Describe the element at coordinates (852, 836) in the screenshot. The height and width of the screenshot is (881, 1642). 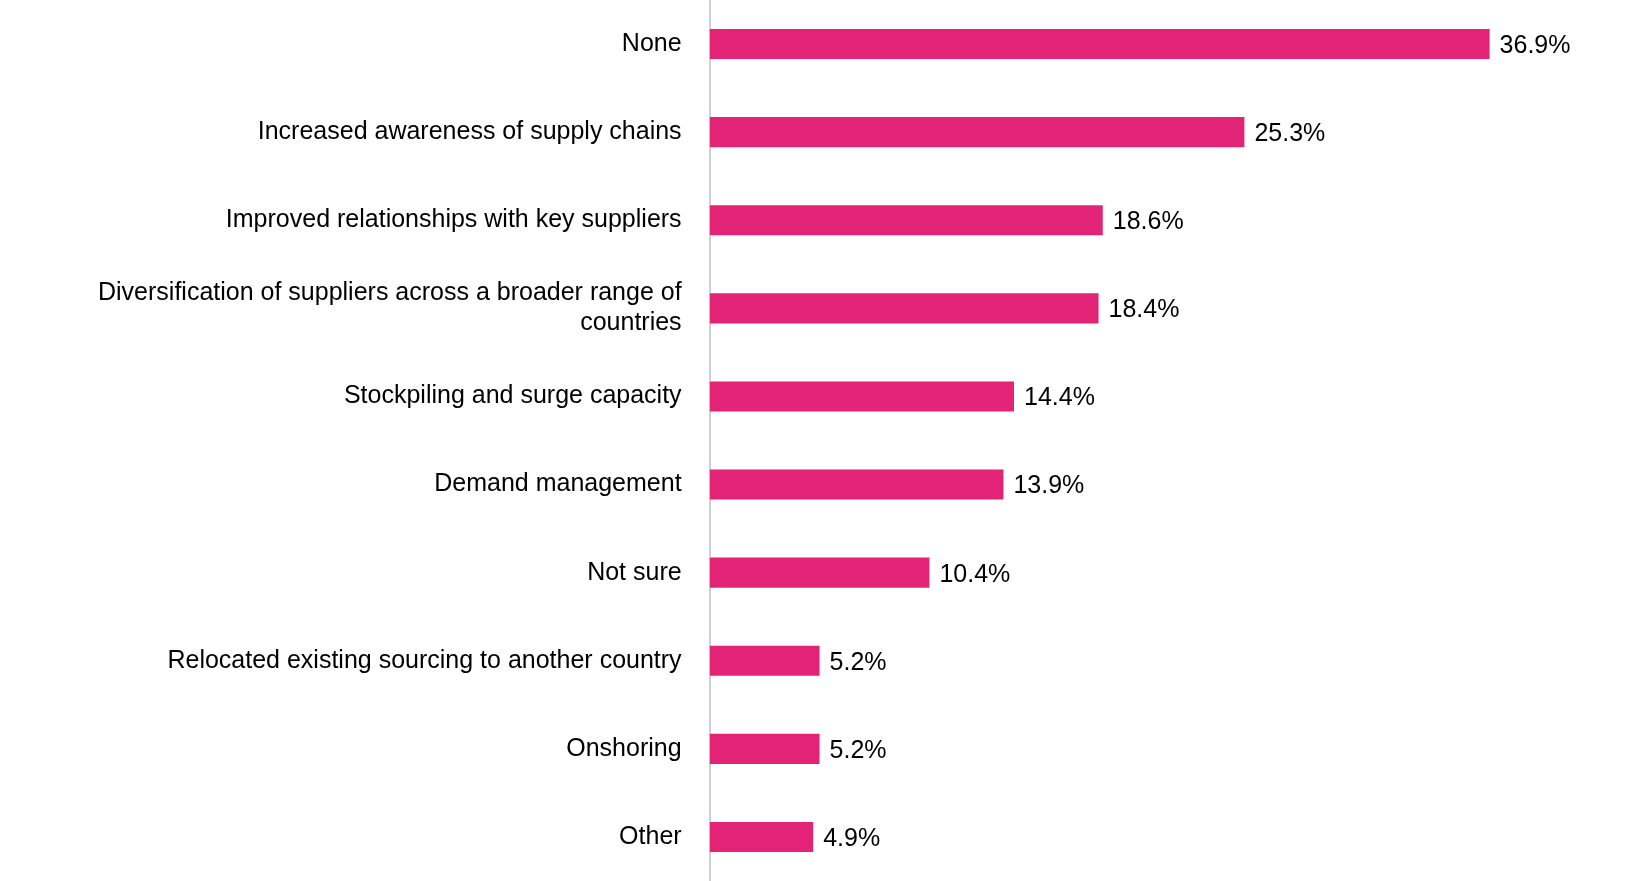
I see `data-label: 4.9%` at that location.